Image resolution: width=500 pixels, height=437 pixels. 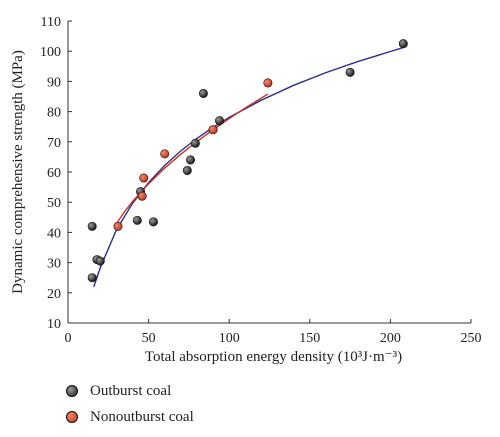 I want to click on legend-item-outburst: Outburst coal, so click(x=130, y=391).